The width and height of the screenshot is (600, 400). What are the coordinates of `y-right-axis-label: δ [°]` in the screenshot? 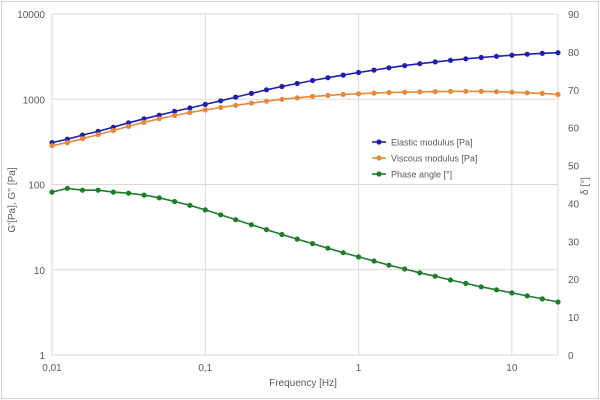 It's located at (585, 186).